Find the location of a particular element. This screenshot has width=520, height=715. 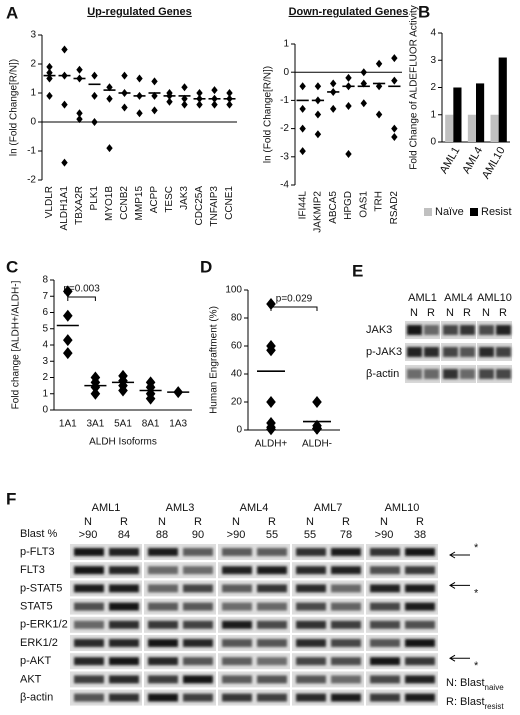

blot-row-label: ERK1/2 is located at coordinates (39, 643).